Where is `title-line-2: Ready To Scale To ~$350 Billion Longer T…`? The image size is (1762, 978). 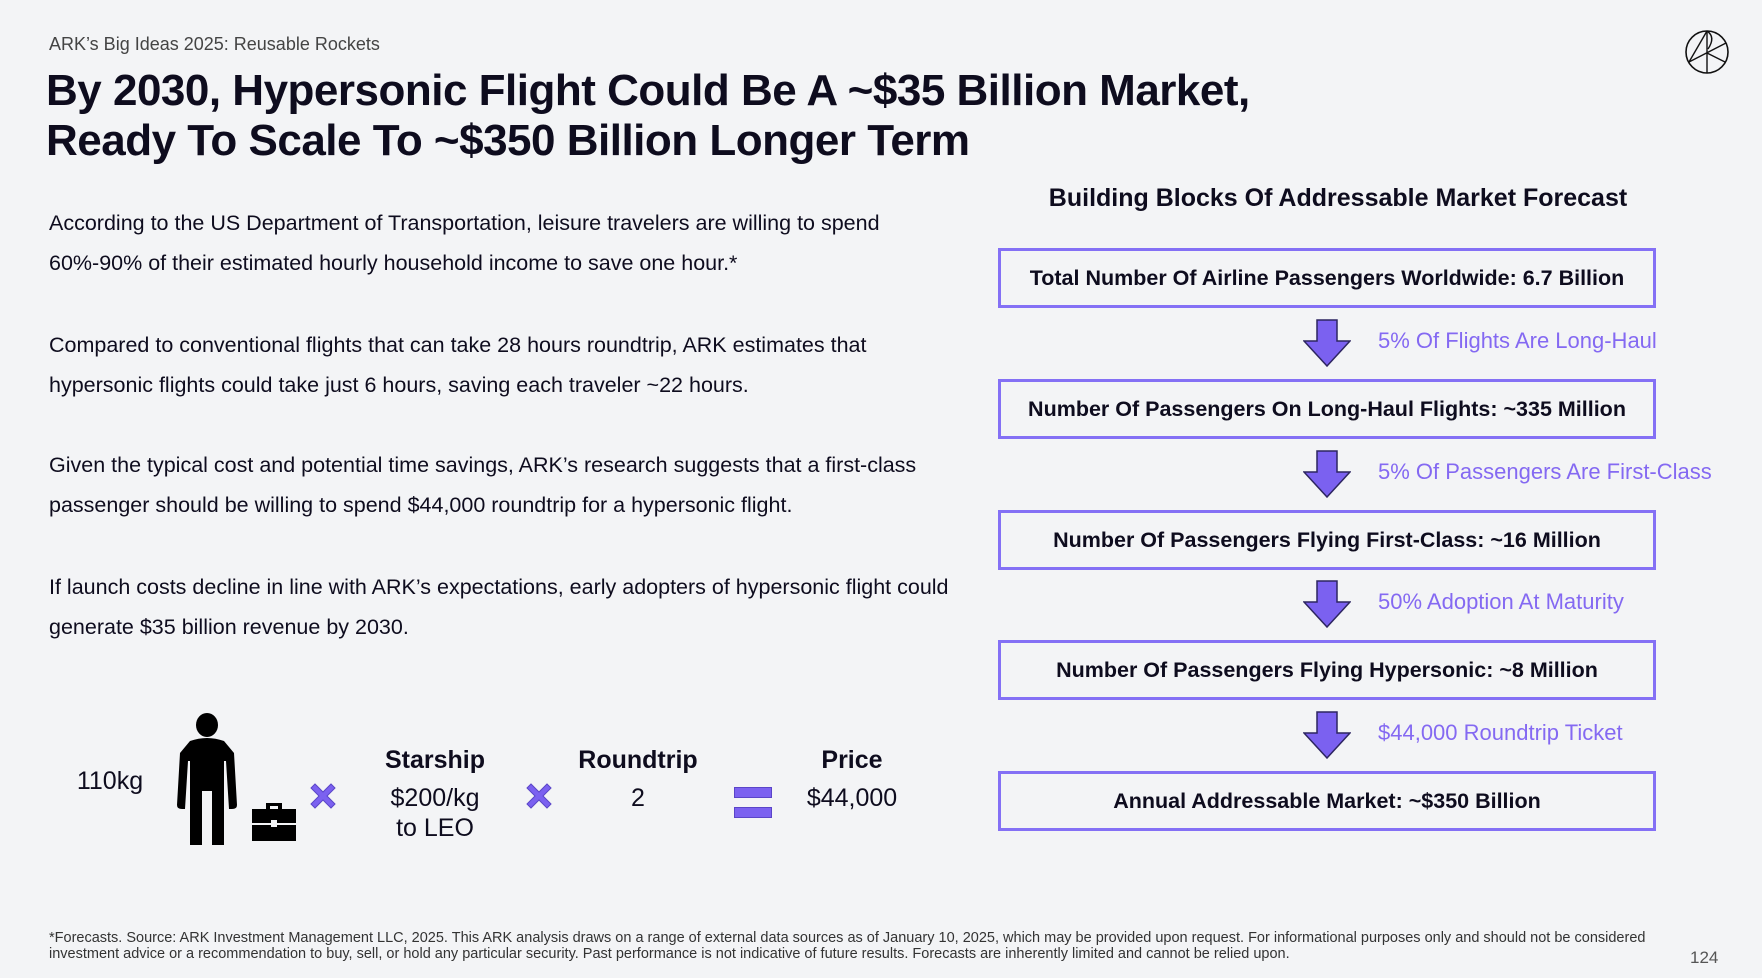 title-line-2: Ready To Scale To ~$350 Billion Longer T… is located at coordinates (508, 140).